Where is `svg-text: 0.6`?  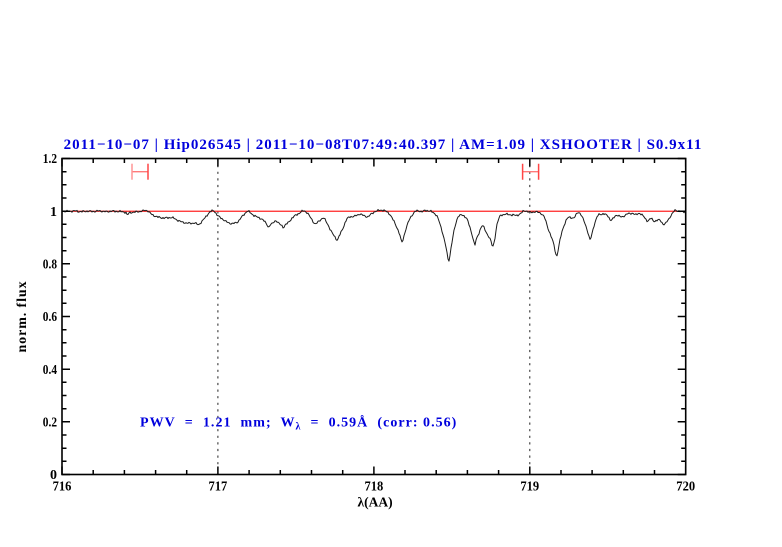
svg-text: 0.6 is located at coordinates (50, 317).